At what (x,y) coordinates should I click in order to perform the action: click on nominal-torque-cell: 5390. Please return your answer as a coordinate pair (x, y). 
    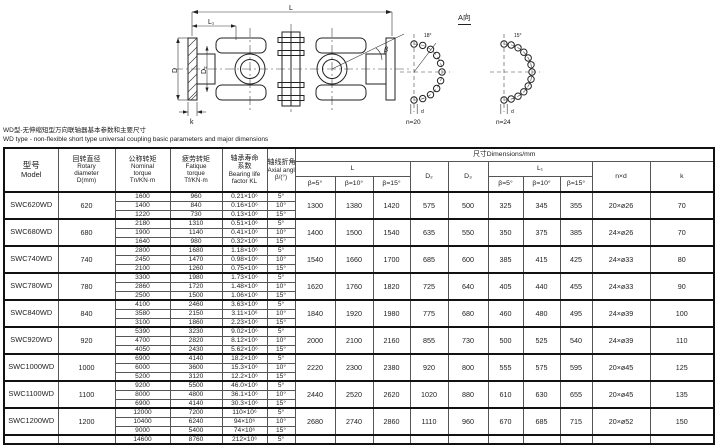
    Looking at the image, I should click on (142, 331).